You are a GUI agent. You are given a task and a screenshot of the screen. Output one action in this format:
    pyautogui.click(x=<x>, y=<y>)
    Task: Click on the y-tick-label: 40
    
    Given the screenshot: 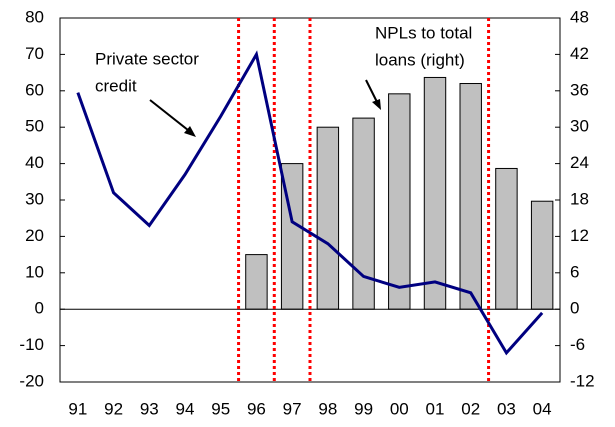 What is the action you would take?
    pyautogui.click(x=34, y=162)
    